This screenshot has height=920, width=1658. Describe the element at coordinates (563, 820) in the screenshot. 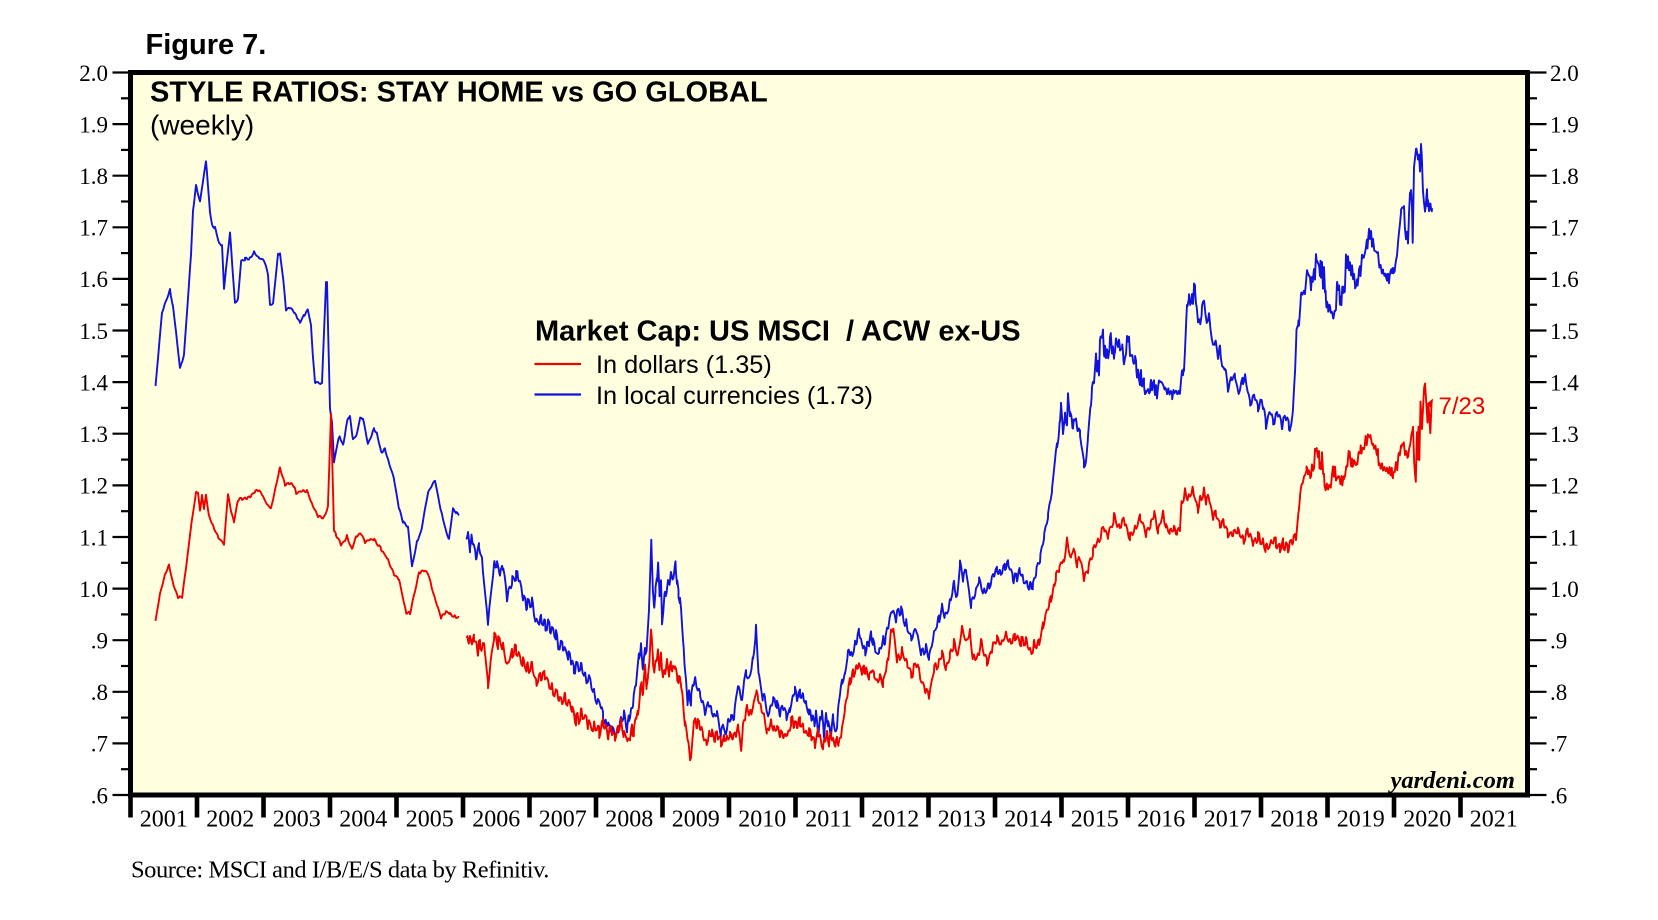

I see `svg-text: 2007` at that location.